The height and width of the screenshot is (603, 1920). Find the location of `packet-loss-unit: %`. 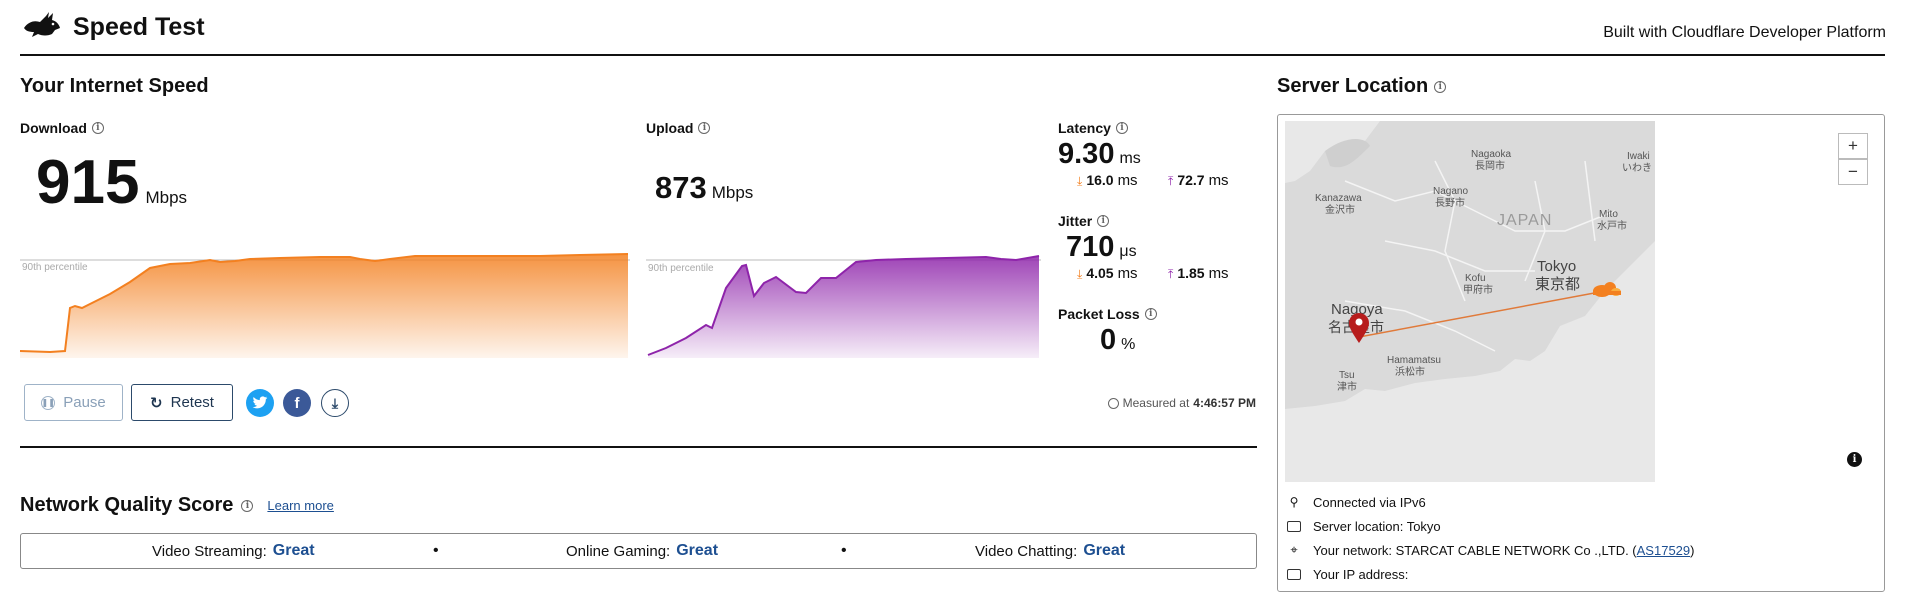

packet-loss-unit: % is located at coordinates (1128, 344).